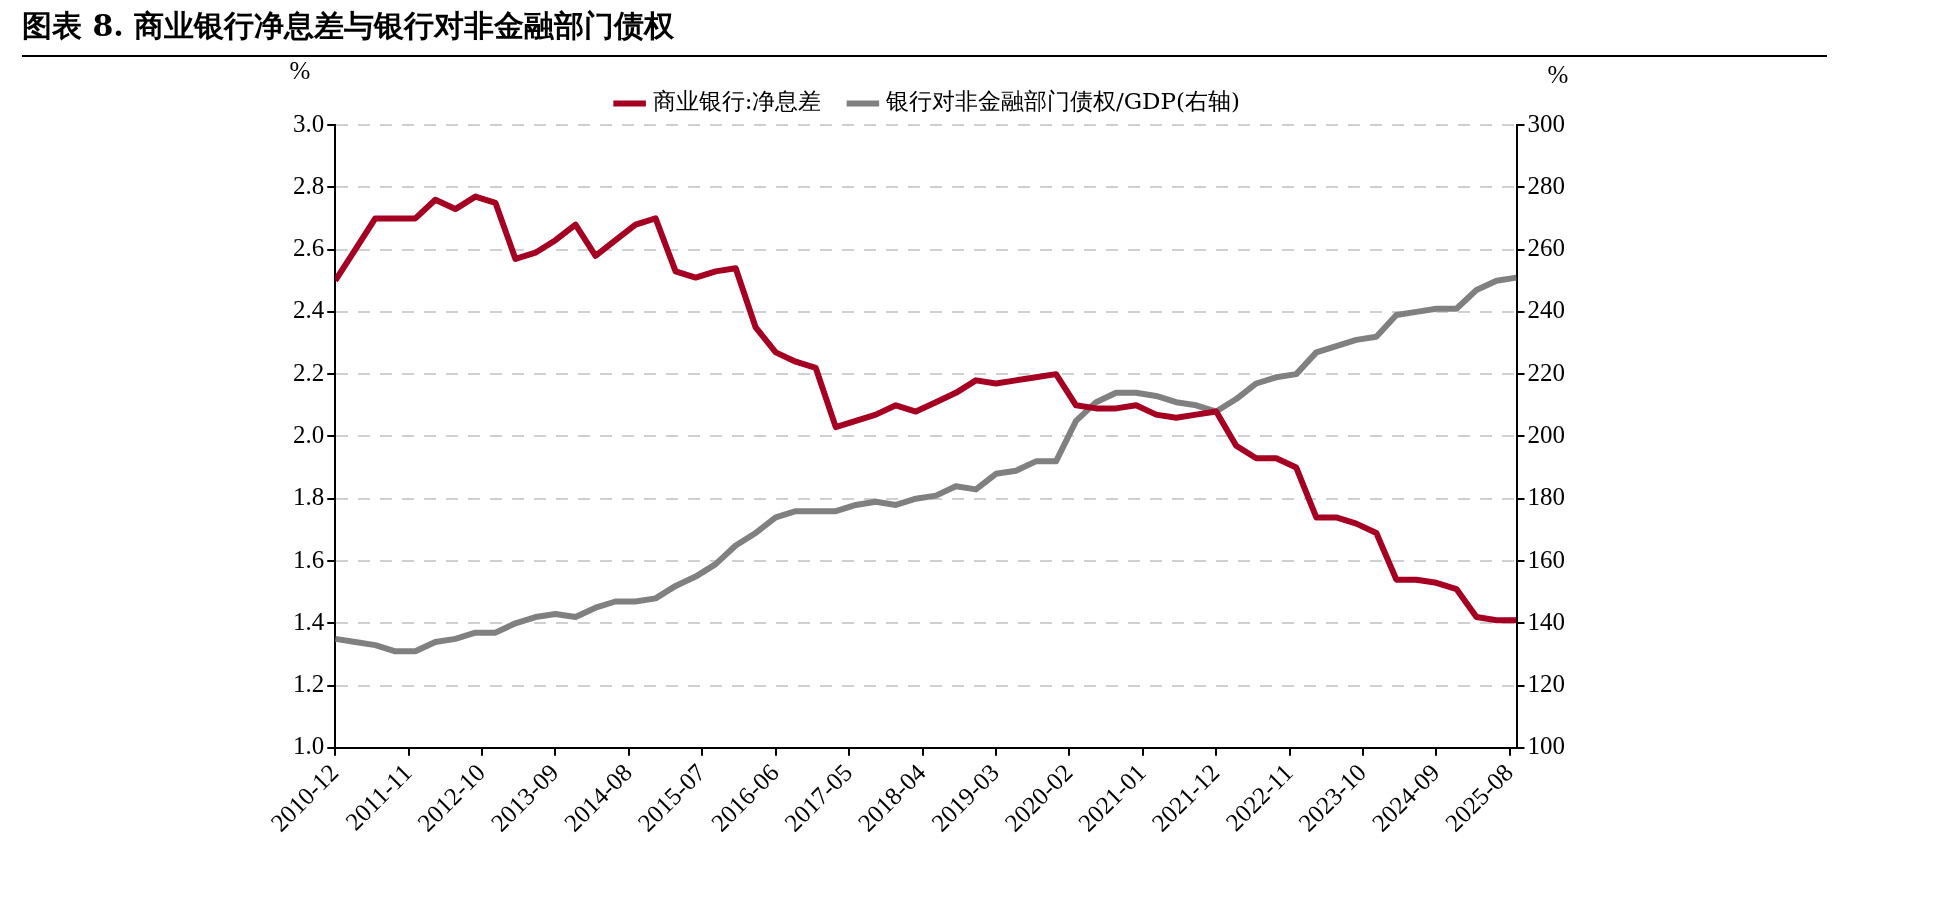 This screenshot has width=1948, height=898. What do you see at coordinates (1546, 372) in the screenshot?
I see `y2-tick-label: 220` at bounding box center [1546, 372].